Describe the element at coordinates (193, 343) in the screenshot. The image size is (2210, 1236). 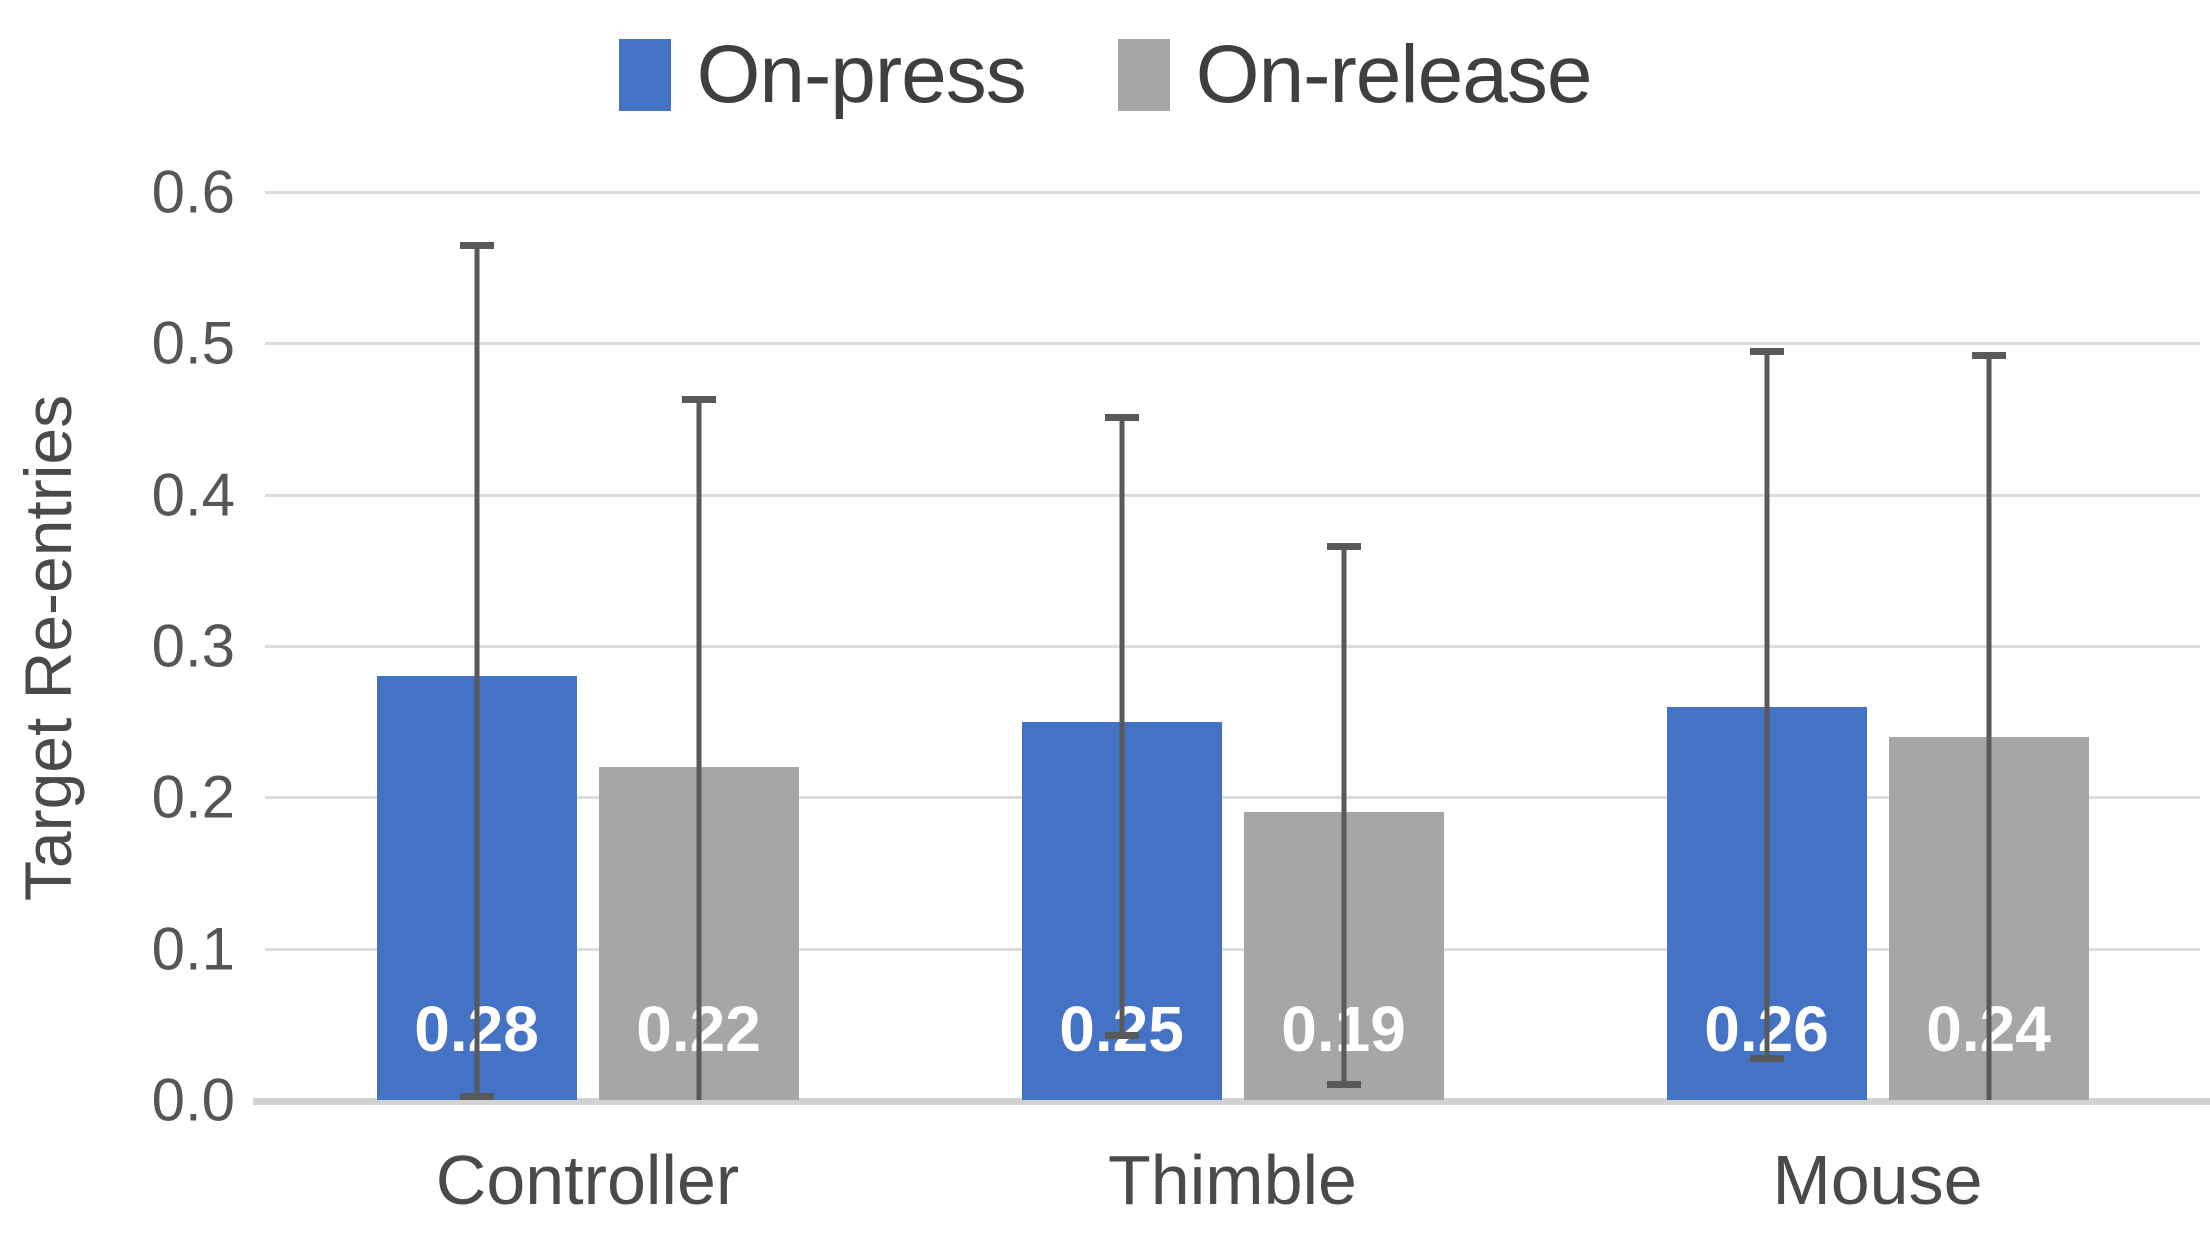
I see `y-tick-label-0.5: 0.5` at that location.